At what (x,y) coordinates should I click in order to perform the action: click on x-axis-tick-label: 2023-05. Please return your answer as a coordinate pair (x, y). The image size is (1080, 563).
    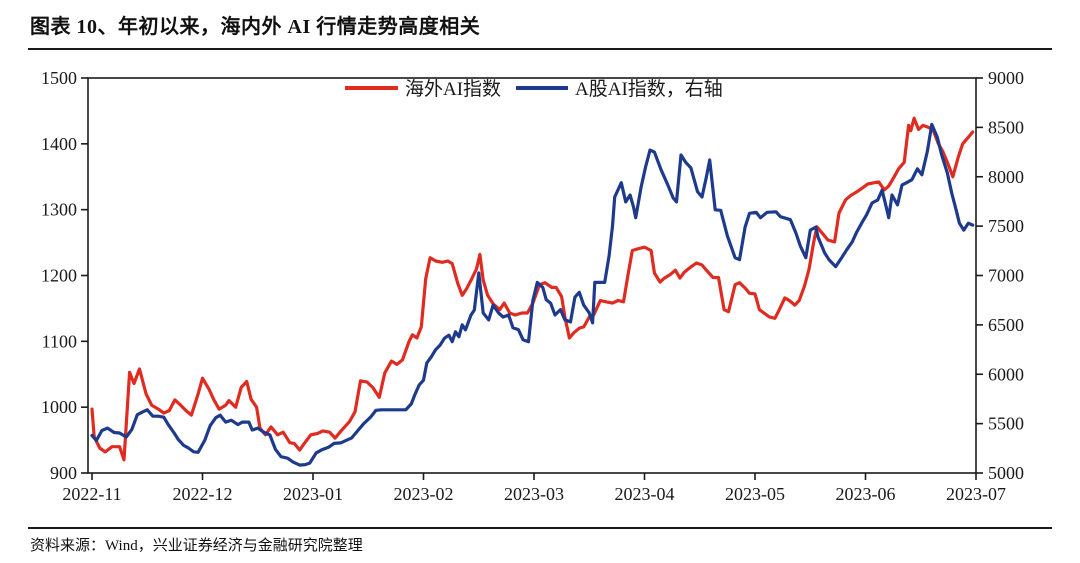
    Looking at the image, I should click on (755, 494).